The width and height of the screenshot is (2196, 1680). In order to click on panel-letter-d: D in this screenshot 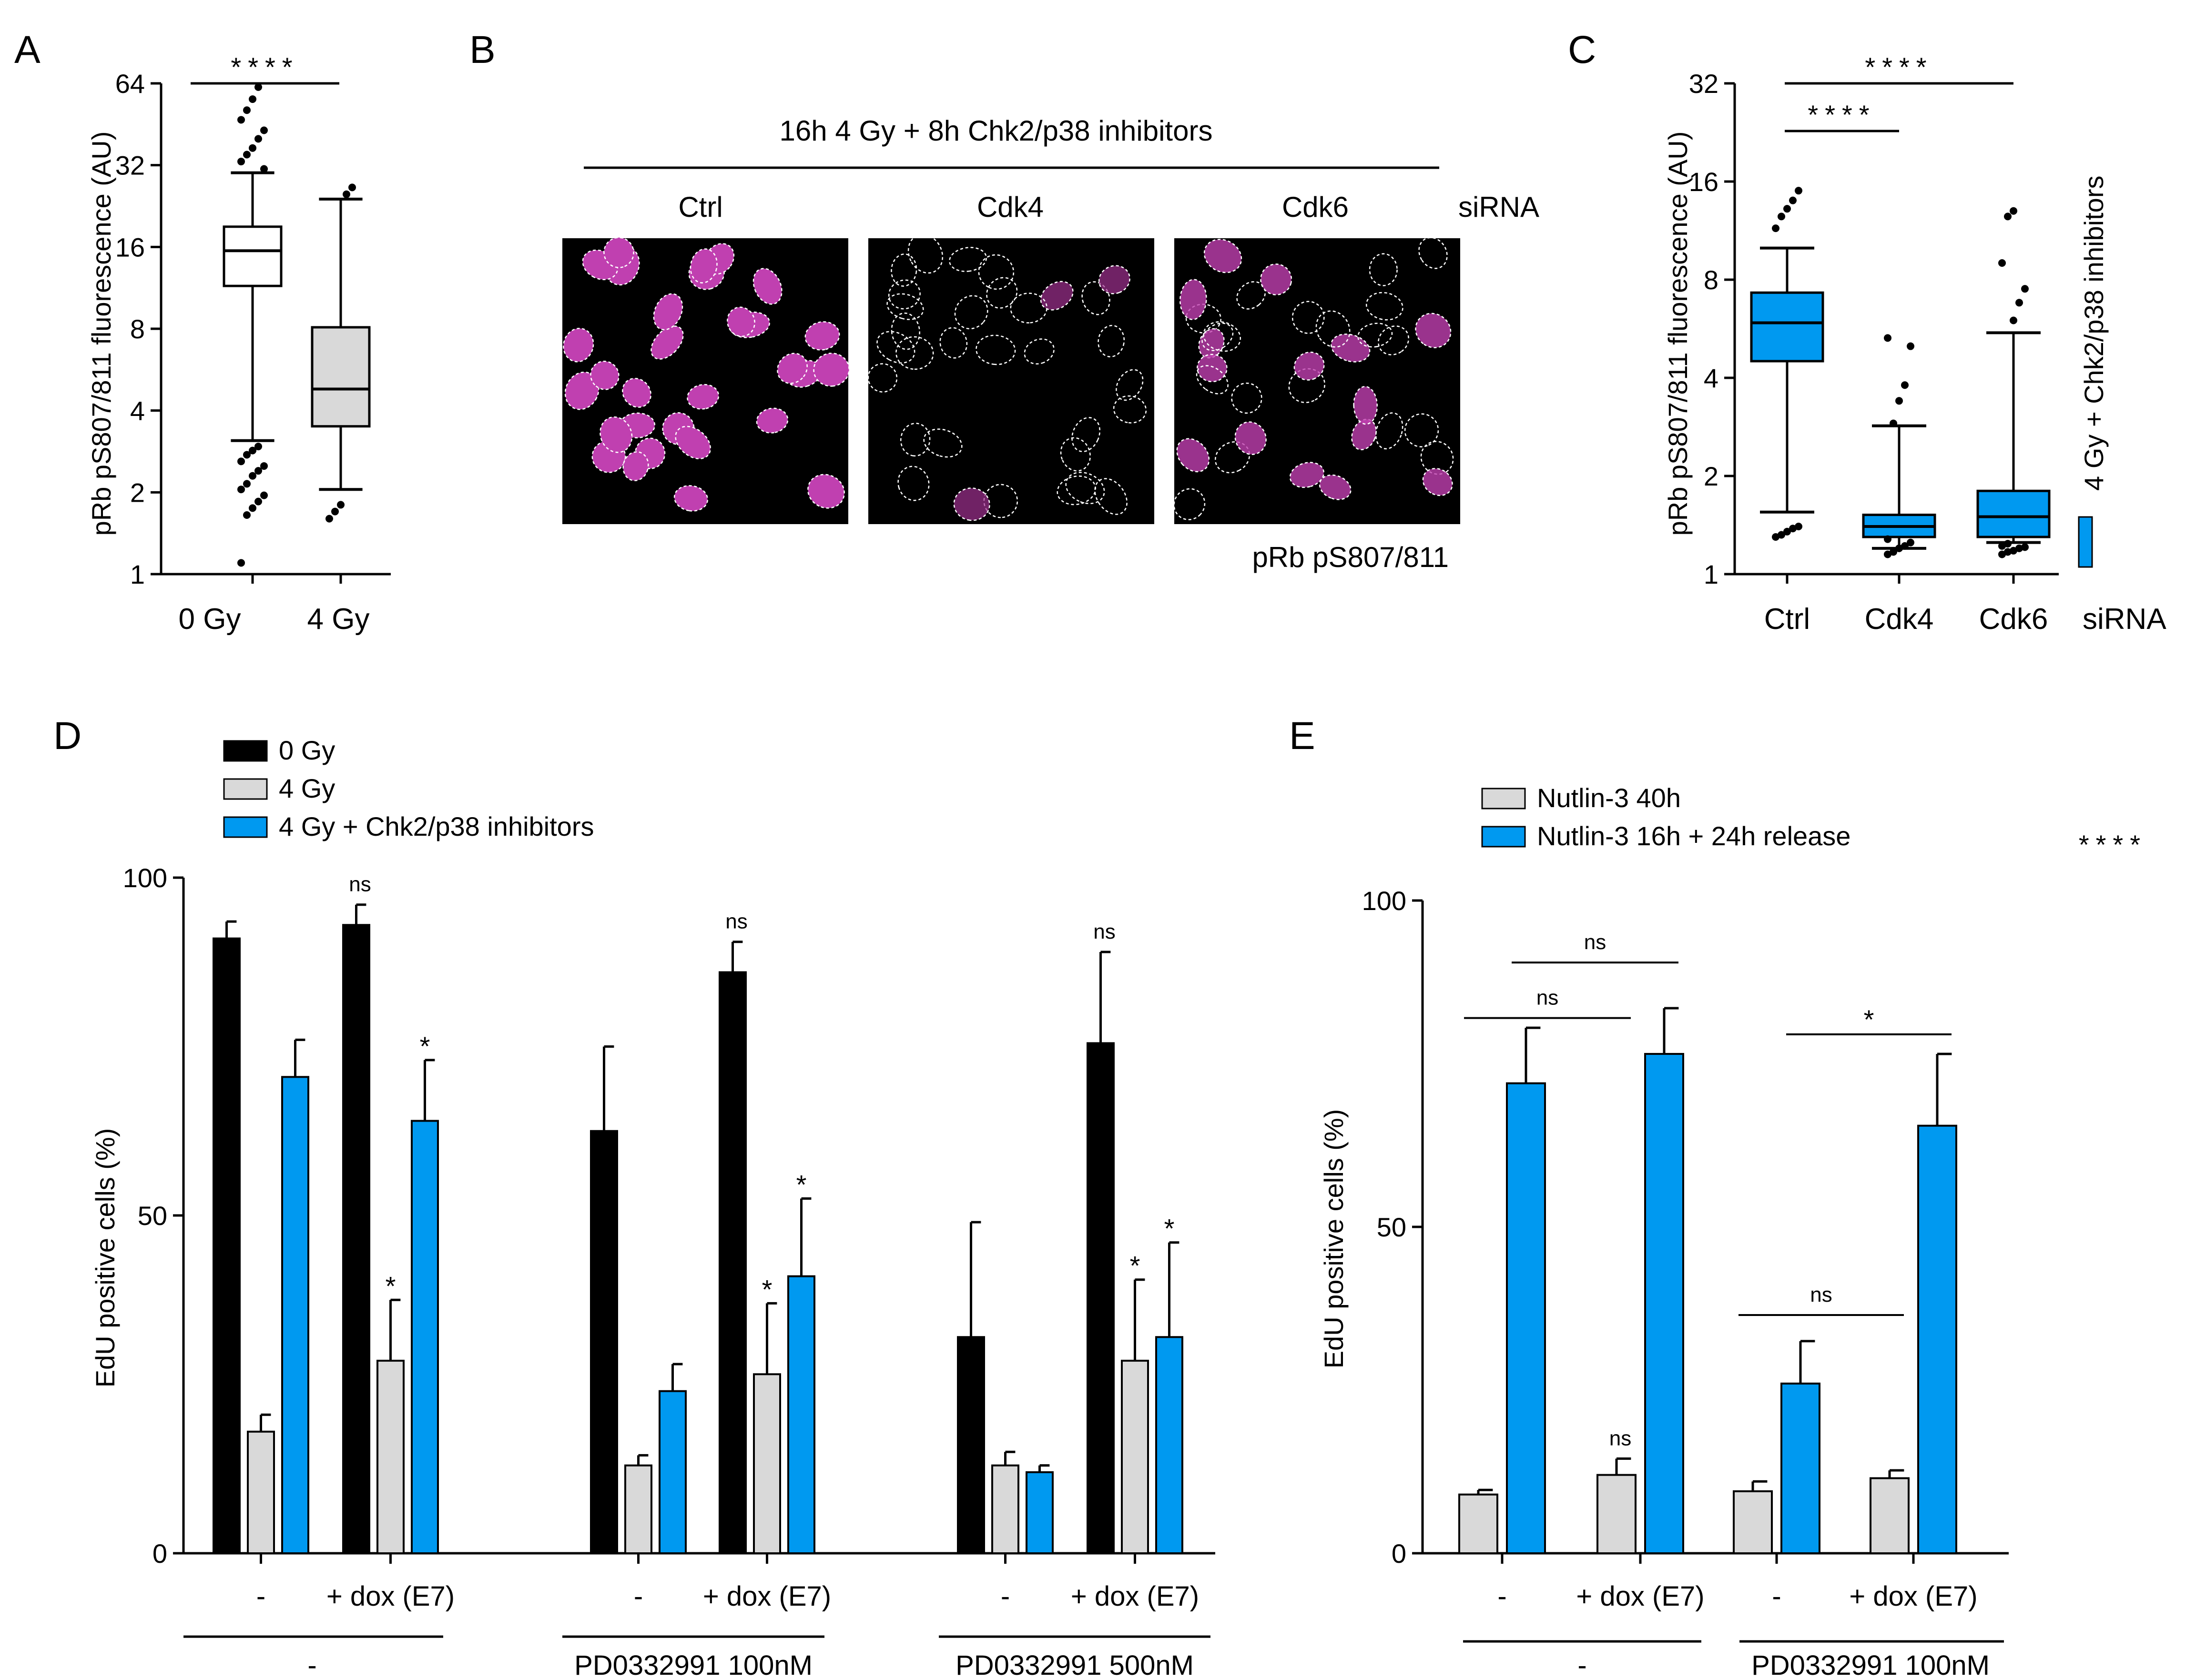, I will do `click(67, 736)`.